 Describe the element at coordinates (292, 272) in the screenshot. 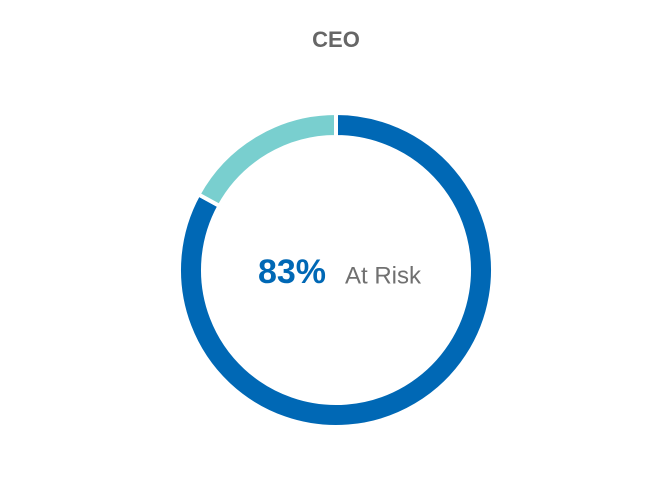

I see `center-value: 83%` at that location.